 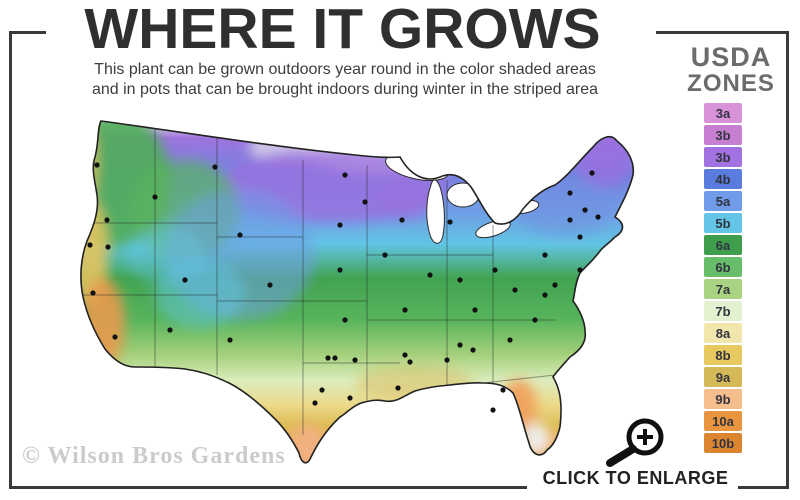 I want to click on frame-top-right-border, so click(x=722, y=32).